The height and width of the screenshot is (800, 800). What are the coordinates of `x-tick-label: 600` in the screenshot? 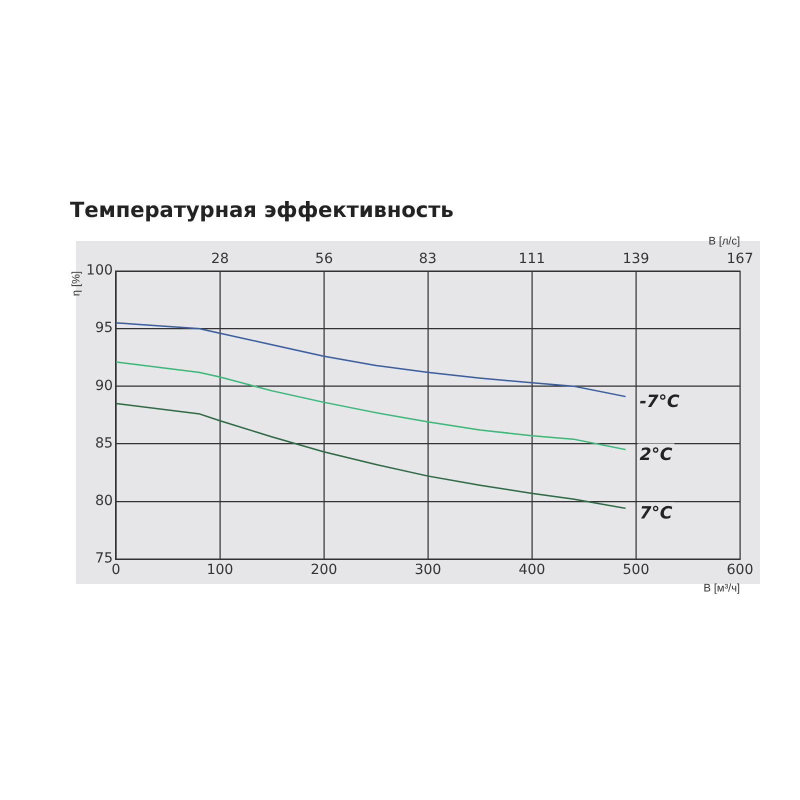 It's located at (740, 570).